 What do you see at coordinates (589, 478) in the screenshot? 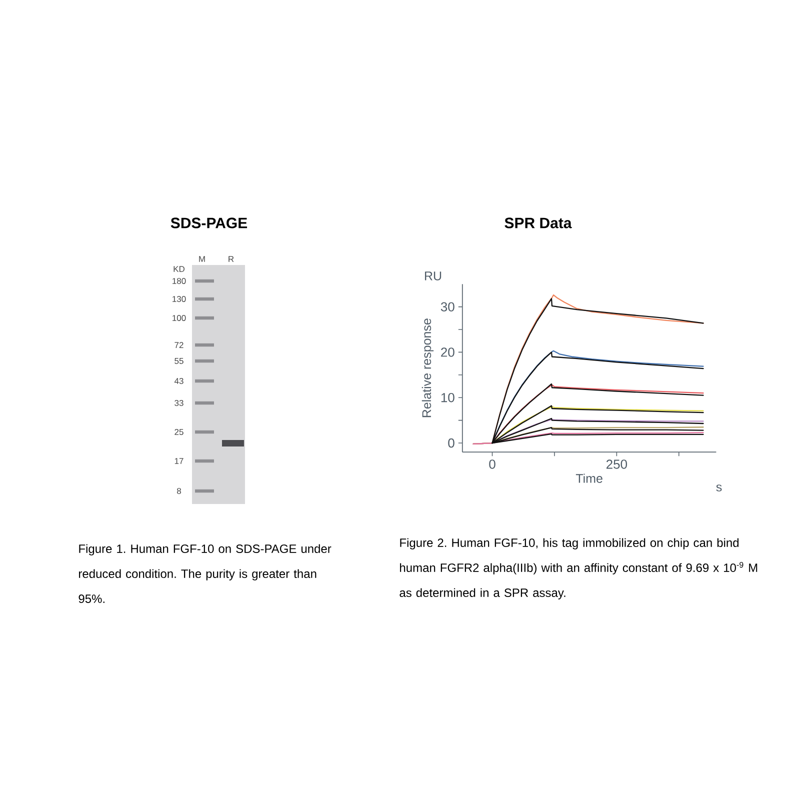
I see `x-axis-title: Time` at bounding box center [589, 478].